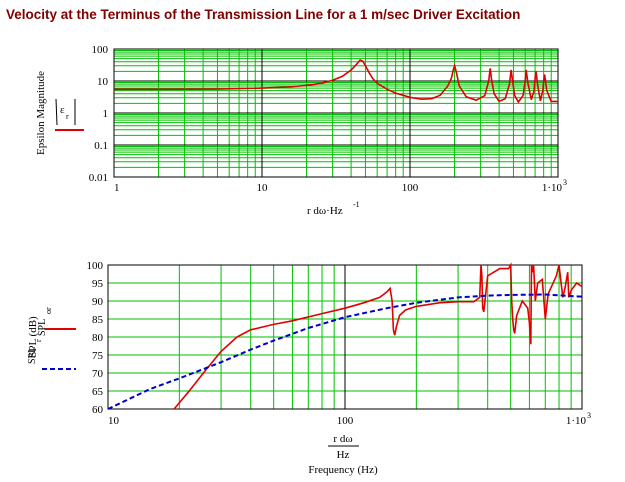 Image resolution: width=625 pixels, height=482 pixels. I want to click on chart2-xlabel-mid: Hz, so click(343, 455).